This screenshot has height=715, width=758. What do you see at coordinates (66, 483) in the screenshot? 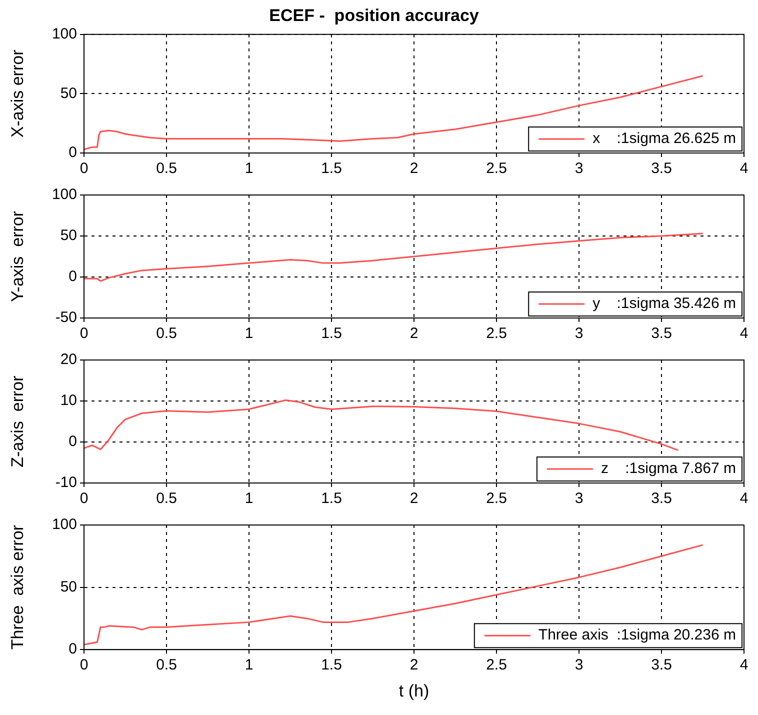
I see `y-tick-label: -10` at bounding box center [66, 483].